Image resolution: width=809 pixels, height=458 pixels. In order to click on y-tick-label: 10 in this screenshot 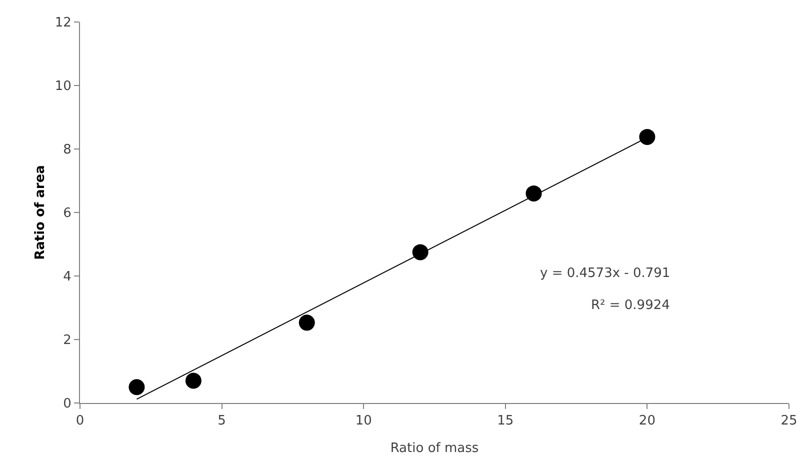, I will do `click(63, 86)`.